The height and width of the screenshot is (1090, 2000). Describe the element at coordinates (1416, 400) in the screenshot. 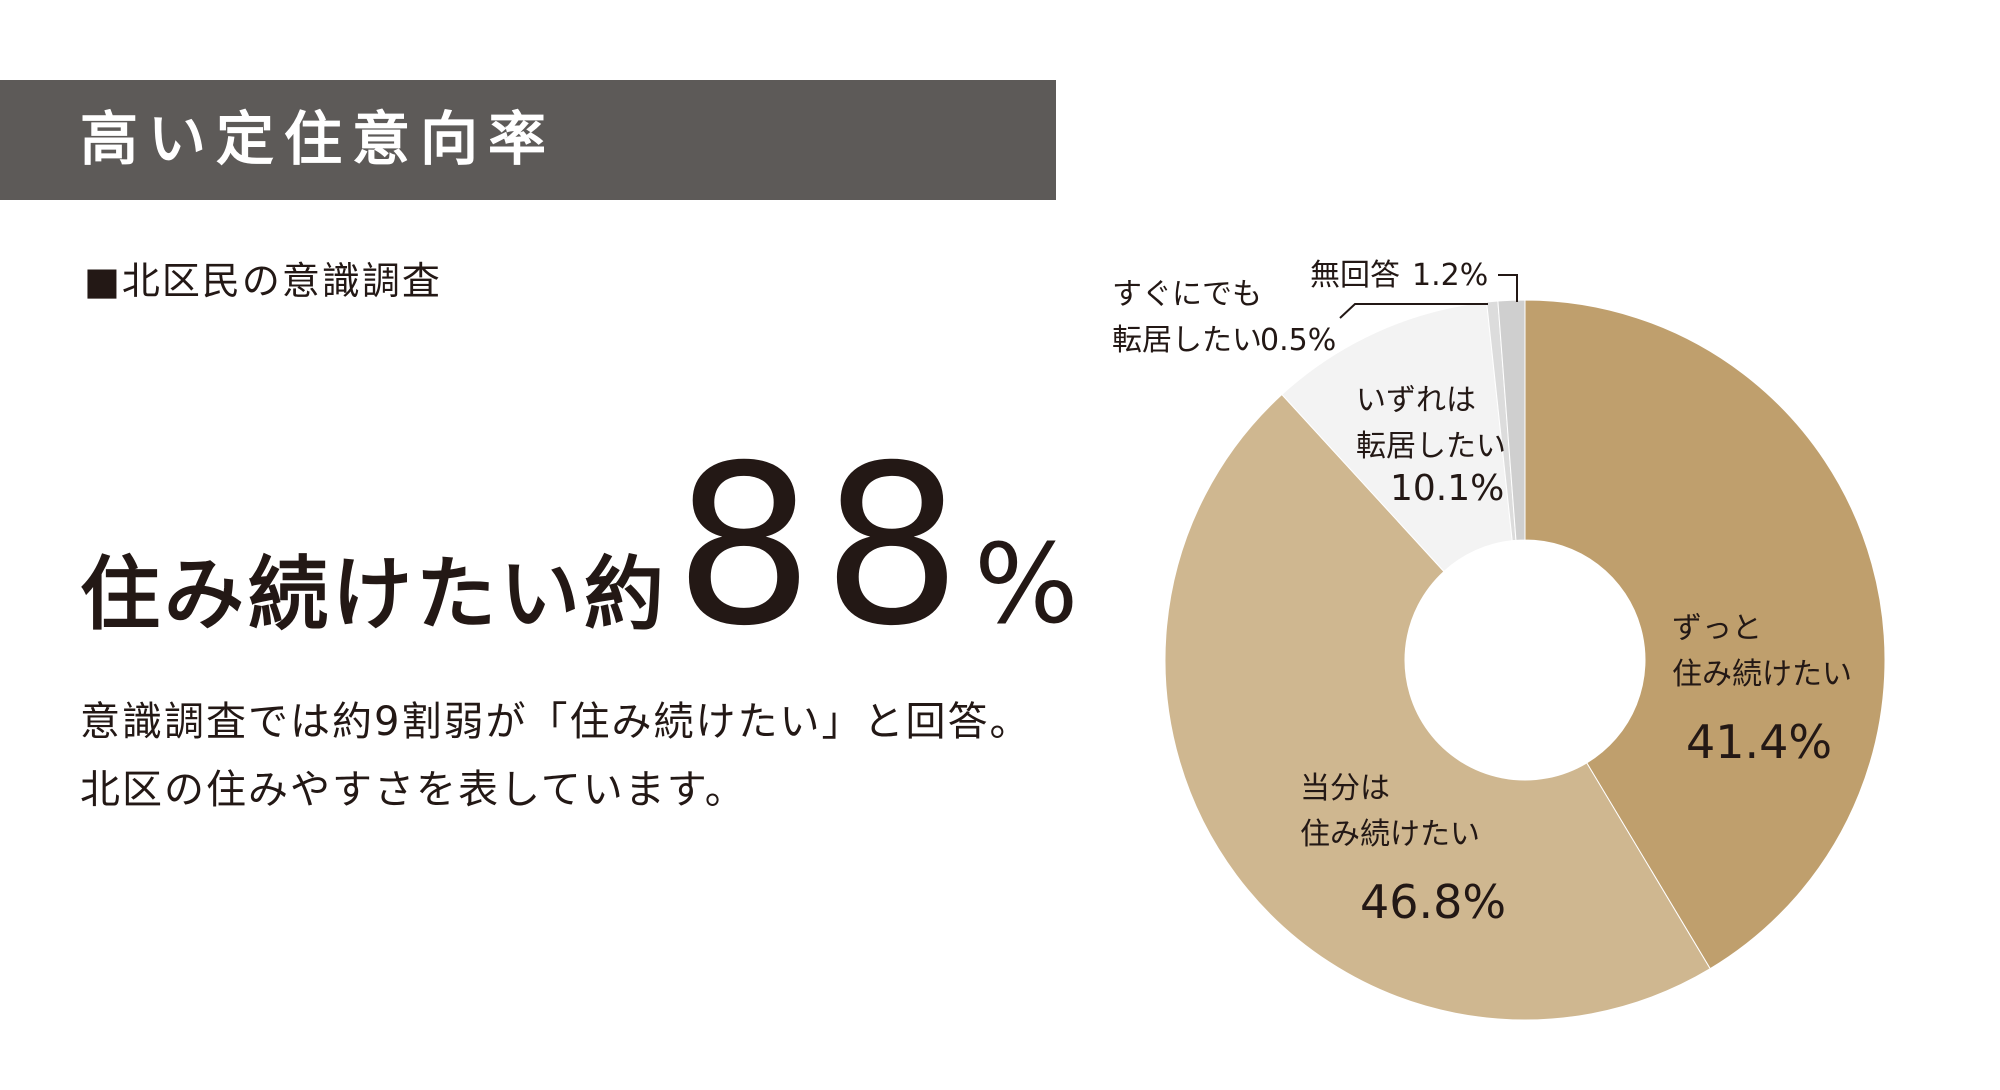

I see `slice-2-label-0: いずれは` at that location.